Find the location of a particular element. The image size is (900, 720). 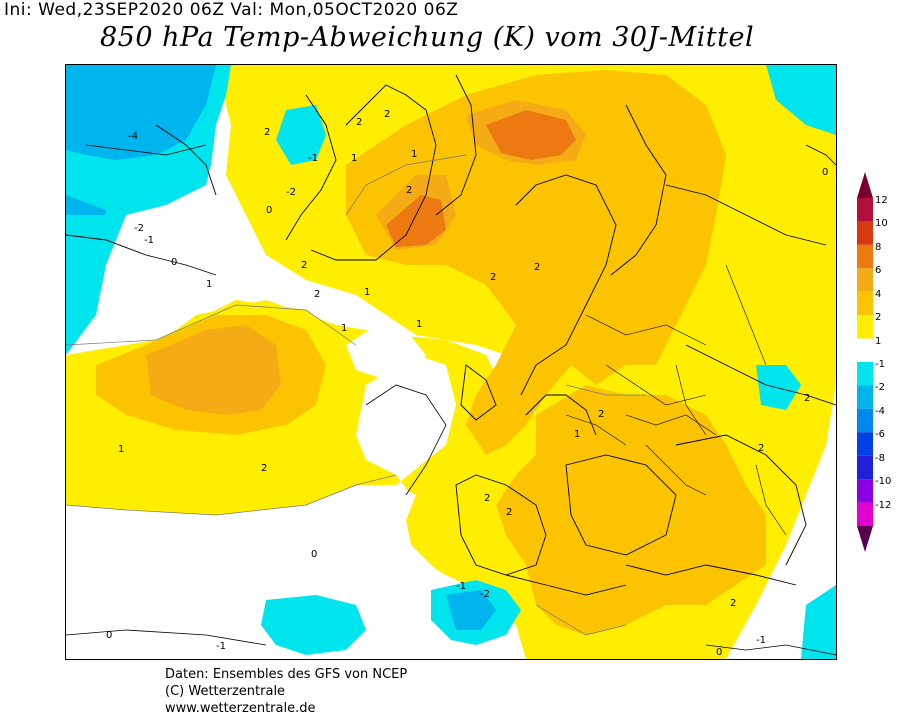

legend-level-label: 4 is located at coordinates (878, 294).